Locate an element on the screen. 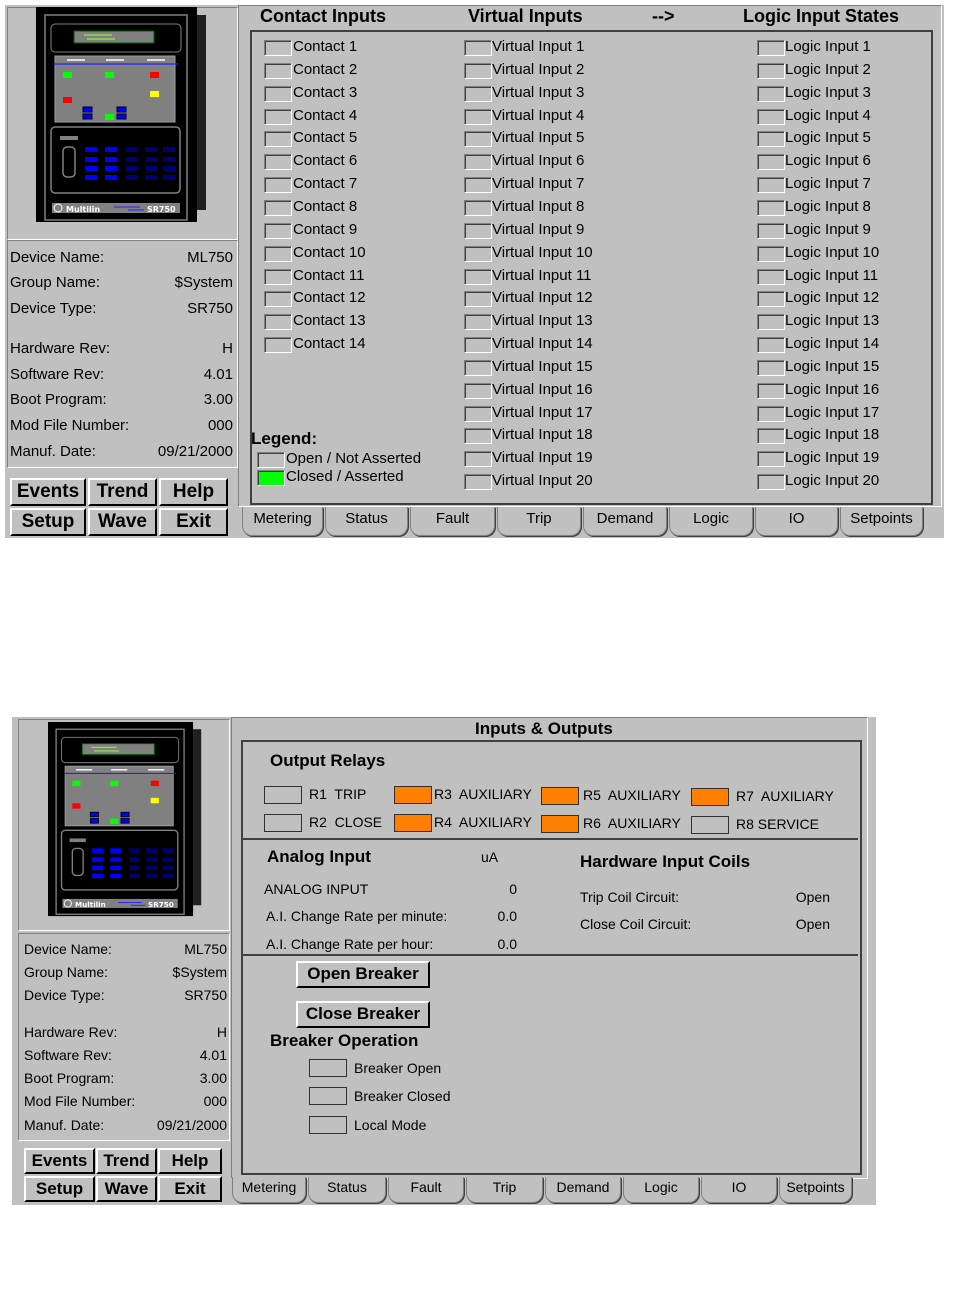 This screenshot has height=1300, width=978. contact-input-label: Contact 7 is located at coordinates (325, 183).